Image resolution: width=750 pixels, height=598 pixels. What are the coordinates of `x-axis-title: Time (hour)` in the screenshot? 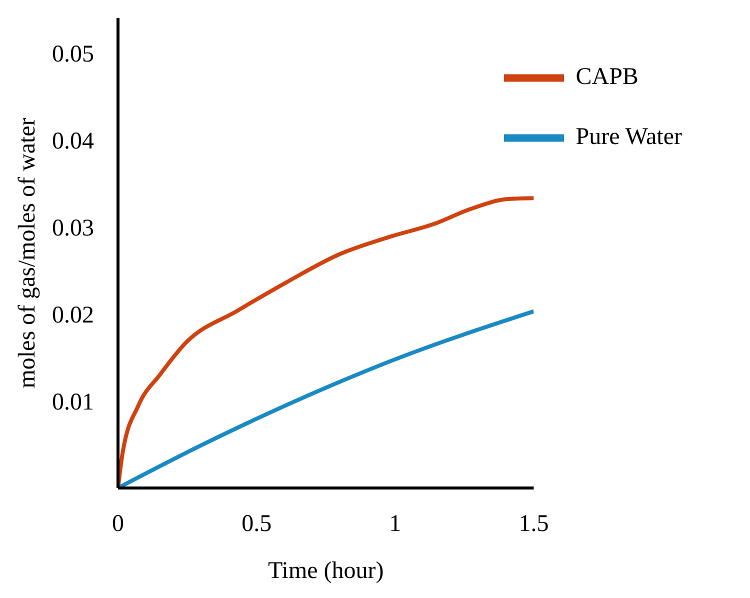 It's located at (326, 571).